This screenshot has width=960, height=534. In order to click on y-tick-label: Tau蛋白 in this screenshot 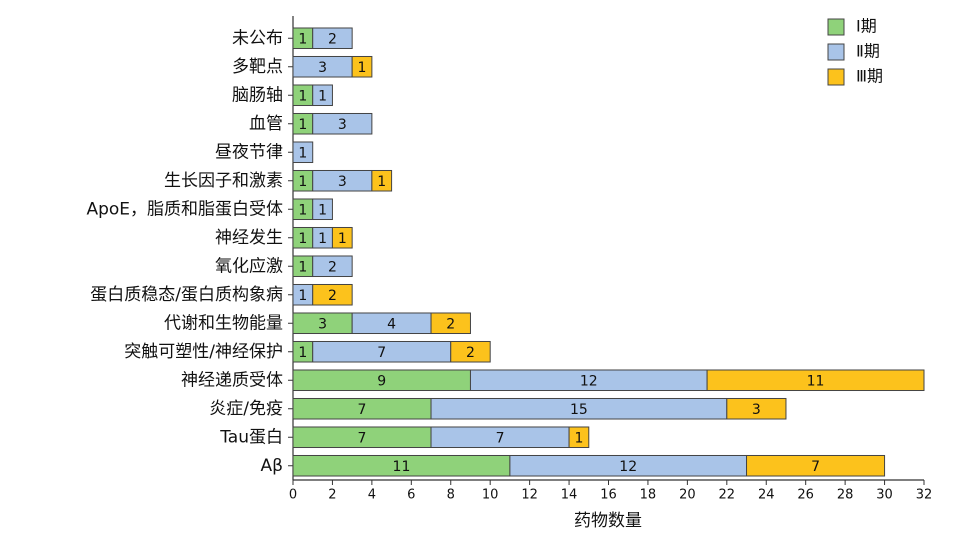, I will do `click(251, 437)`.